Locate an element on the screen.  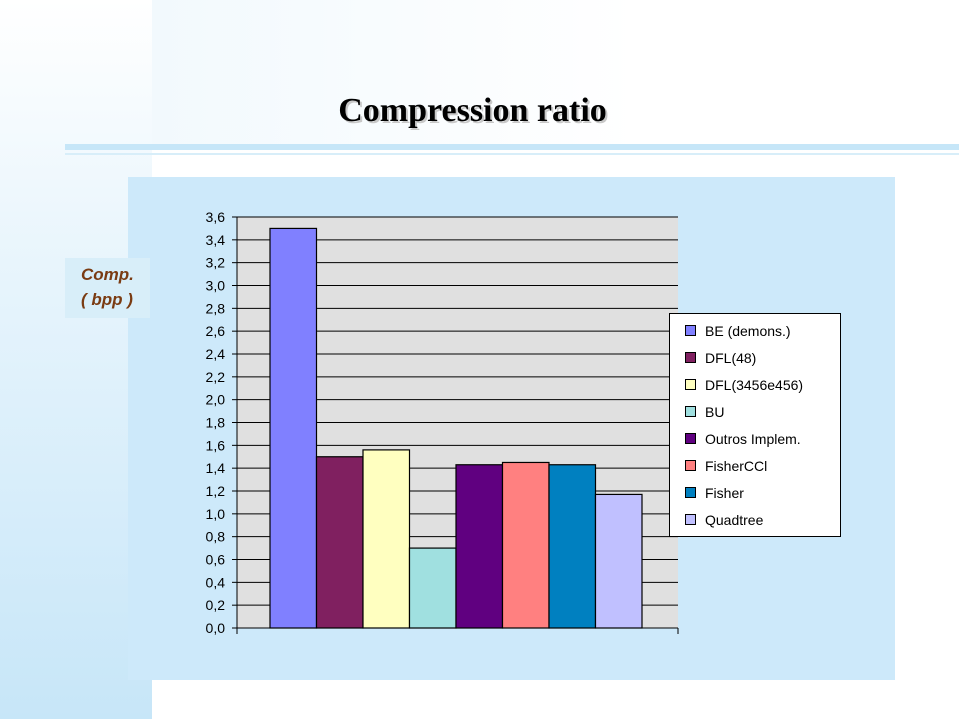
y-axis-label: Comp. ( bpp ) is located at coordinates (107, 287).